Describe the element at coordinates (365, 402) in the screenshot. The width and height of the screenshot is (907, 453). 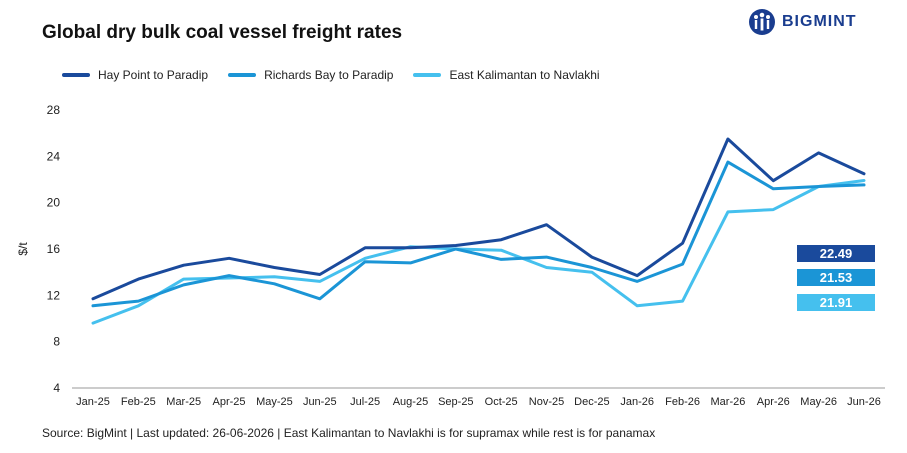
I see `x-tick-label: Jul-25` at that location.